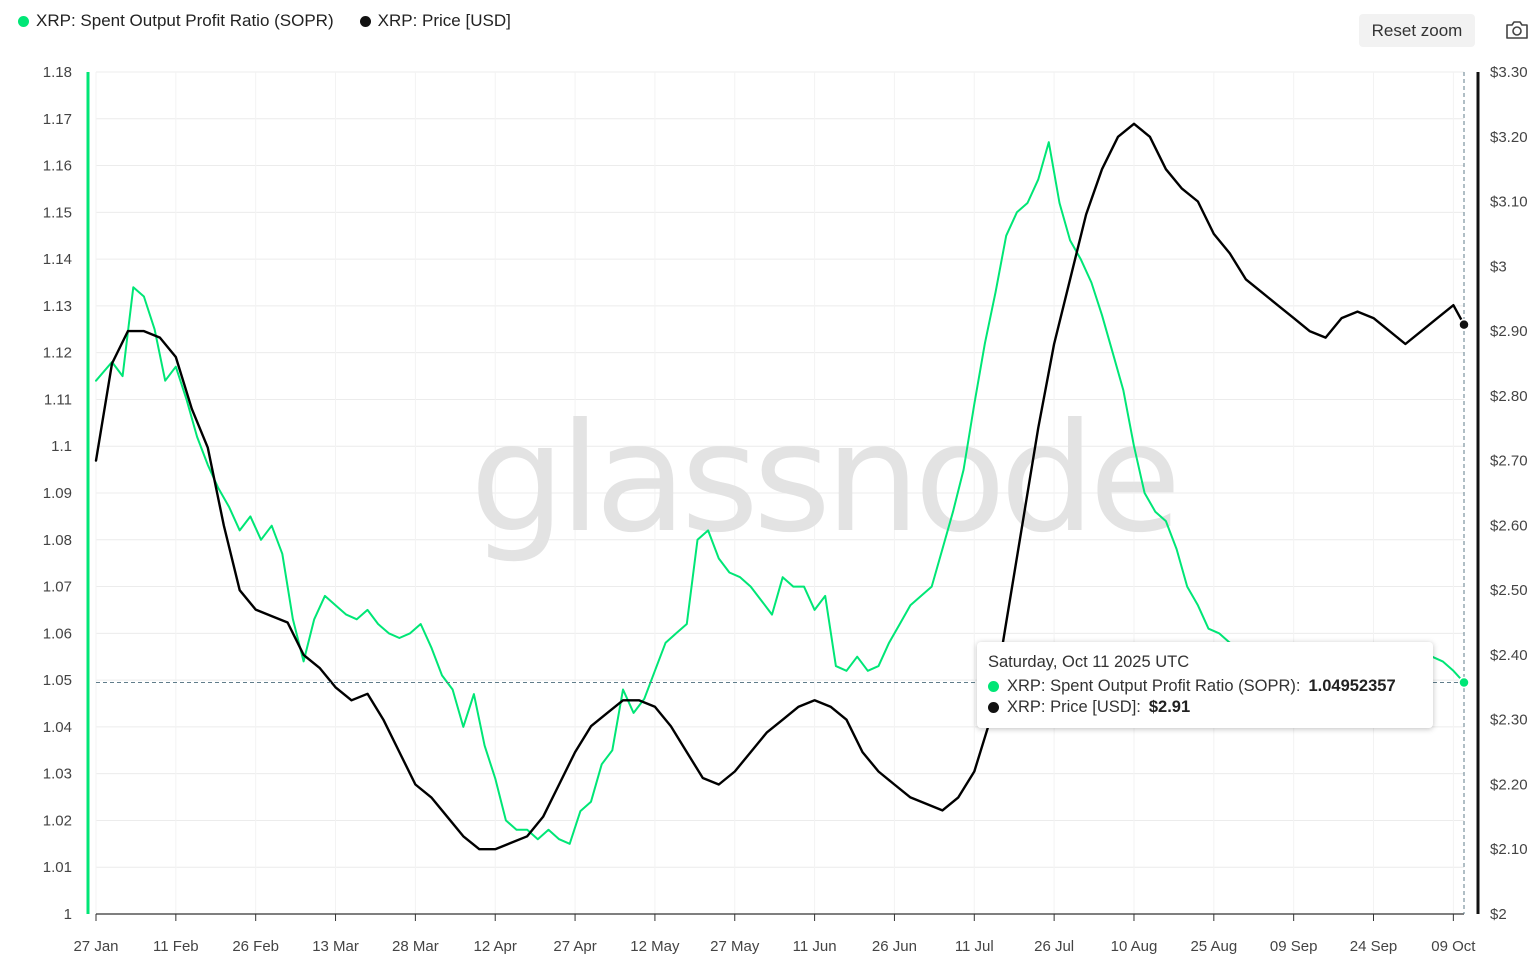  I want to click on y-left-tick-label: 1.08, so click(57, 540).